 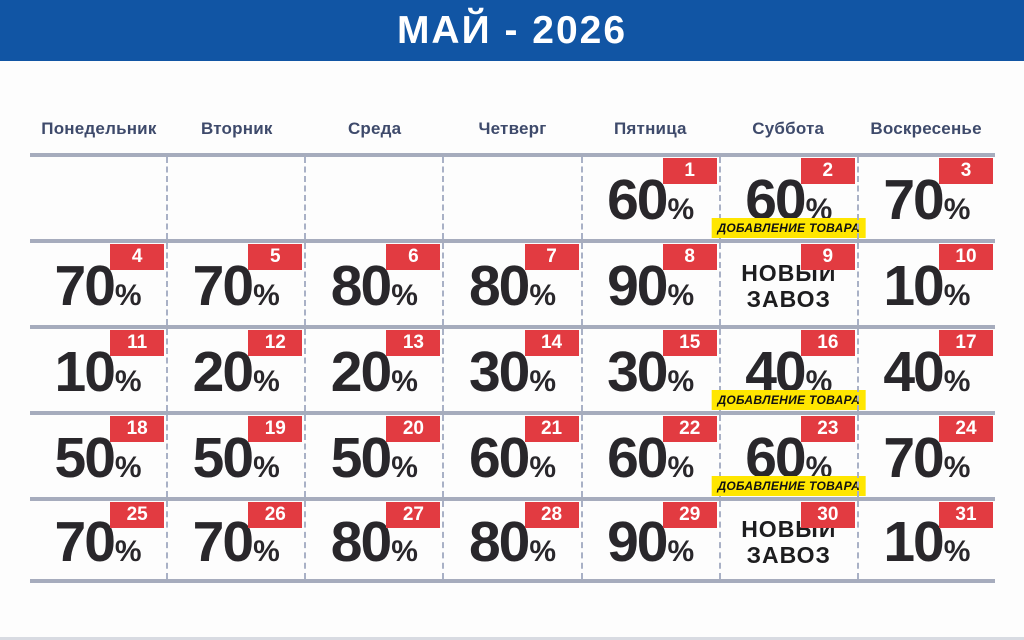 I want to click on day-cell: 19 50%, so click(x=235, y=456).